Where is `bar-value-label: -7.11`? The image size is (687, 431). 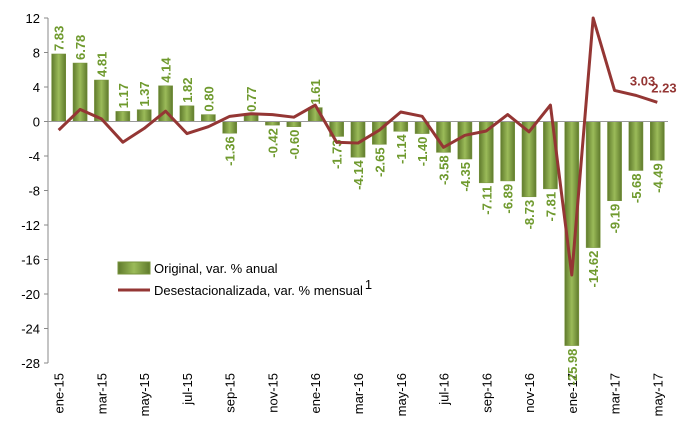 bar-value-label: -7.11 is located at coordinates (486, 200).